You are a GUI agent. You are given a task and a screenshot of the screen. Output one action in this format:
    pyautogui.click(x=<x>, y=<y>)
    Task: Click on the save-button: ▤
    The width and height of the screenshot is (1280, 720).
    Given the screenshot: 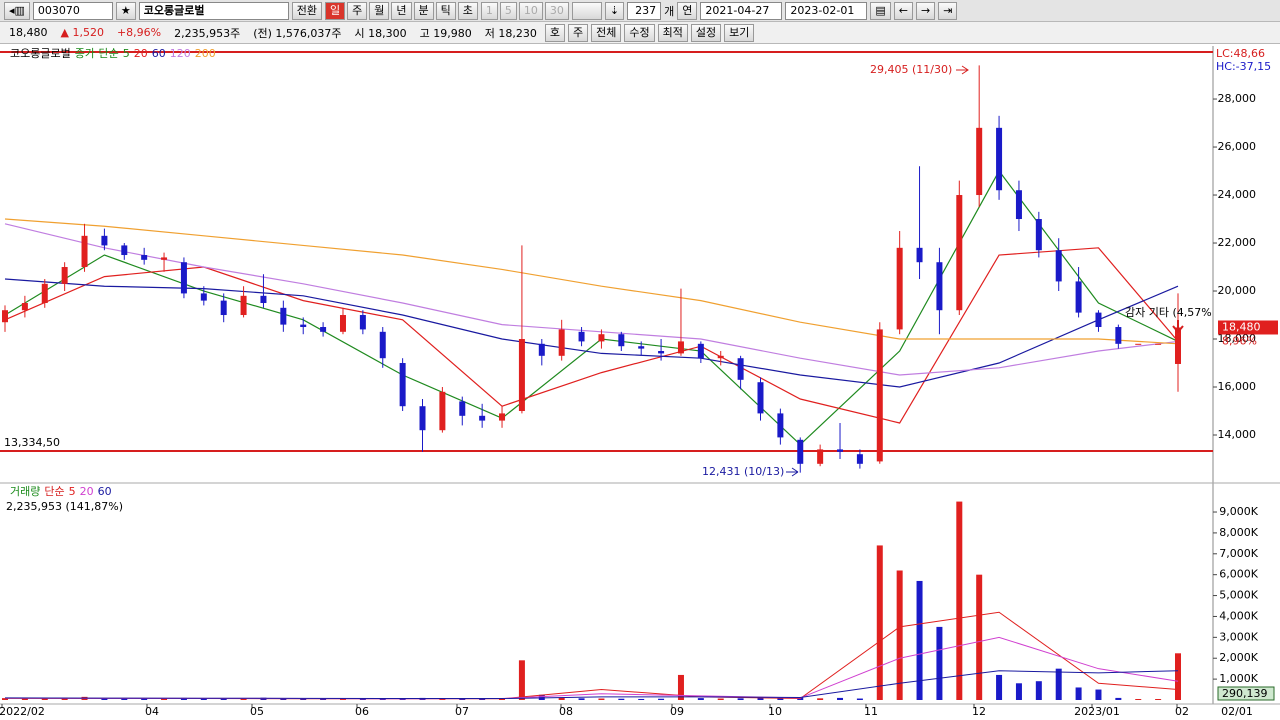 What is the action you would take?
    pyautogui.click(x=880, y=10)
    